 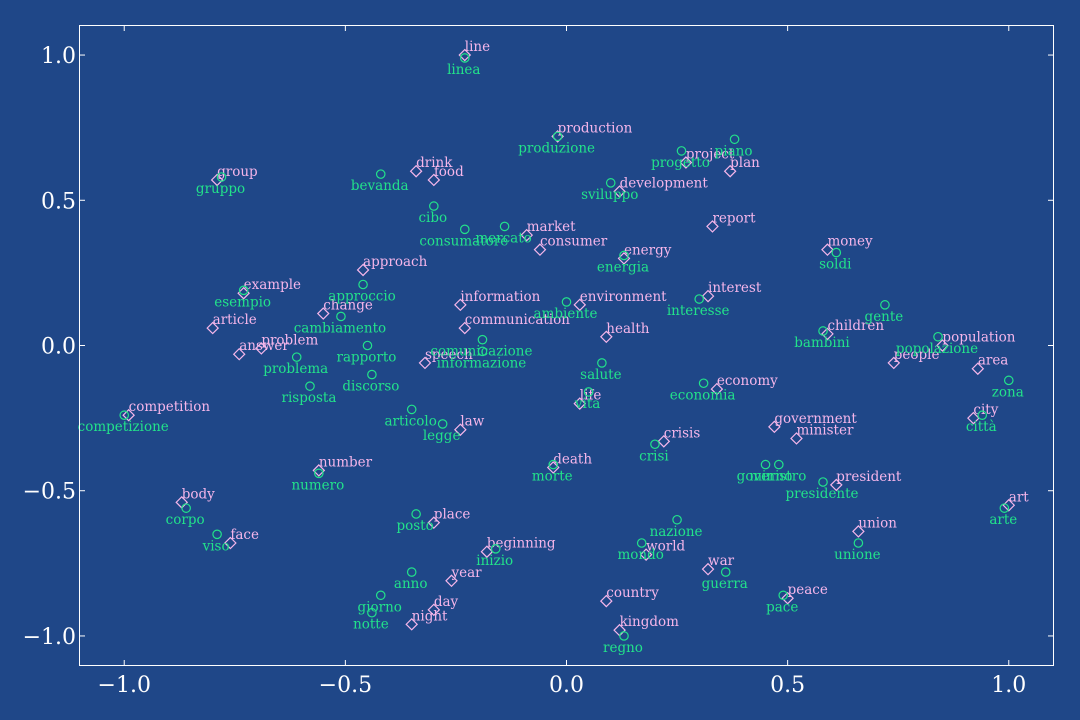 What do you see at coordinates (442, 436) in the screenshot?
I see `italian-point-label: legge` at bounding box center [442, 436].